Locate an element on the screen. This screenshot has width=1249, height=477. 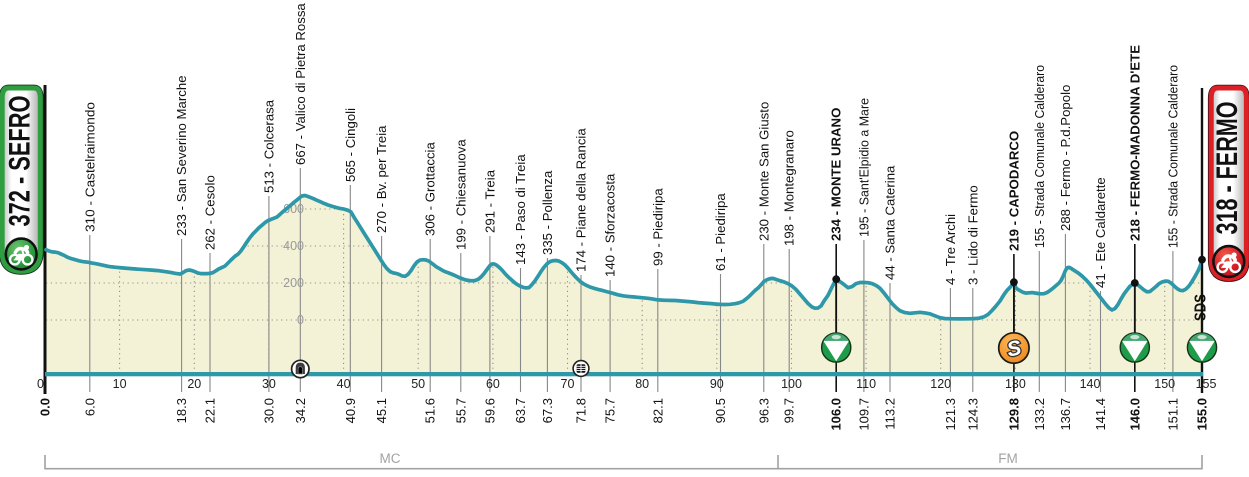
svg-text: 174 - Piane della Rancia is located at coordinates (581, 200).